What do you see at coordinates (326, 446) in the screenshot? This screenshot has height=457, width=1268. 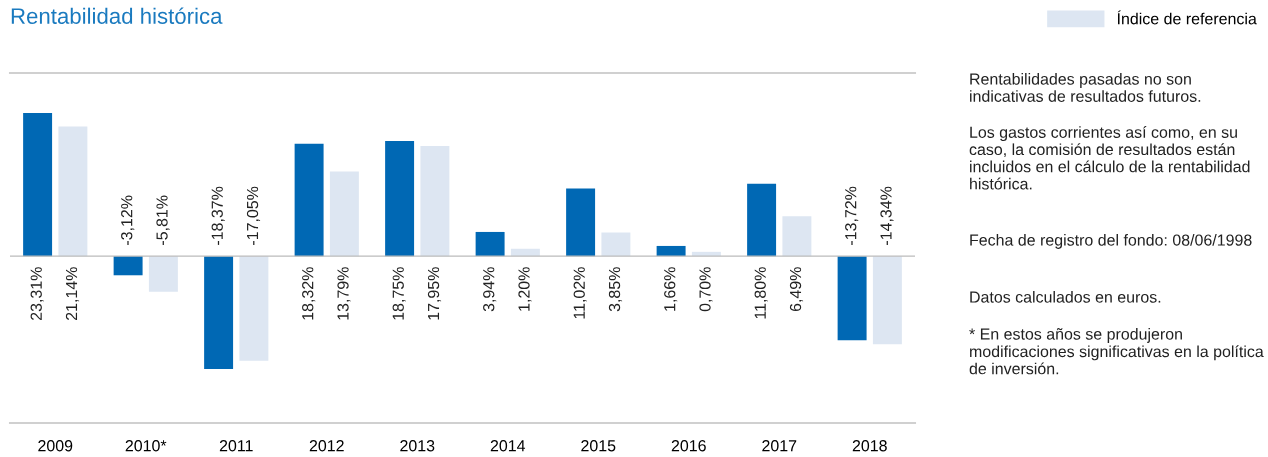 I see `x-tick-label: 2012` at bounding box center [326, 446].